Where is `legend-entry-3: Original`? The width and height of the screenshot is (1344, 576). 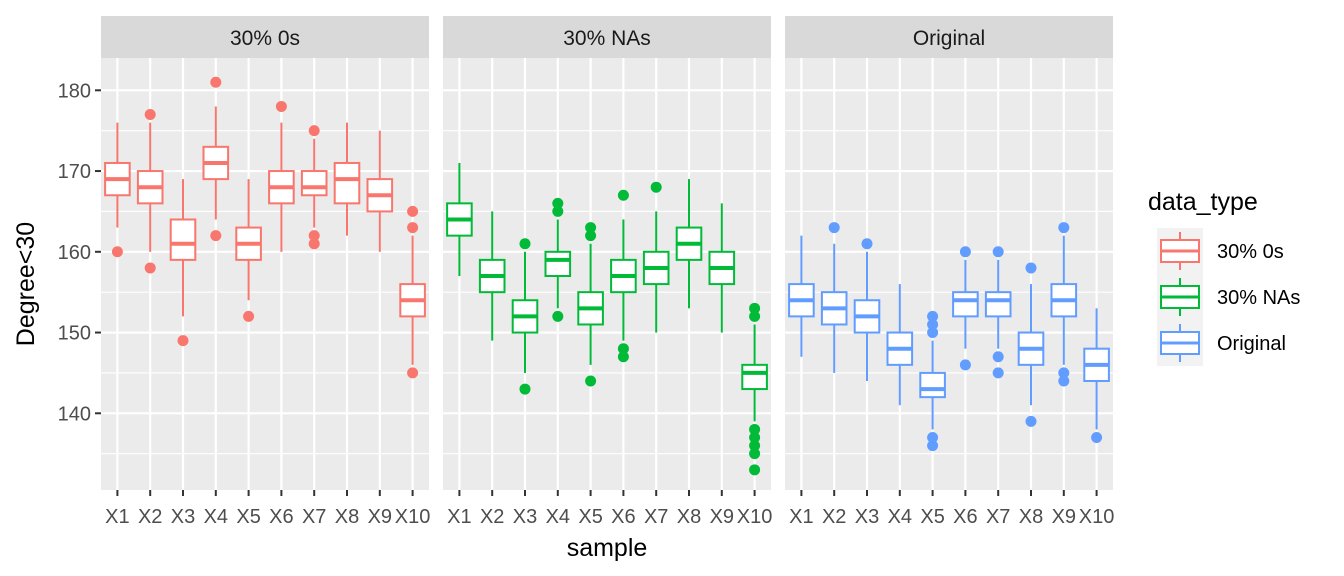 legend-entry-3: Original is located at coordinates (1221, 343).